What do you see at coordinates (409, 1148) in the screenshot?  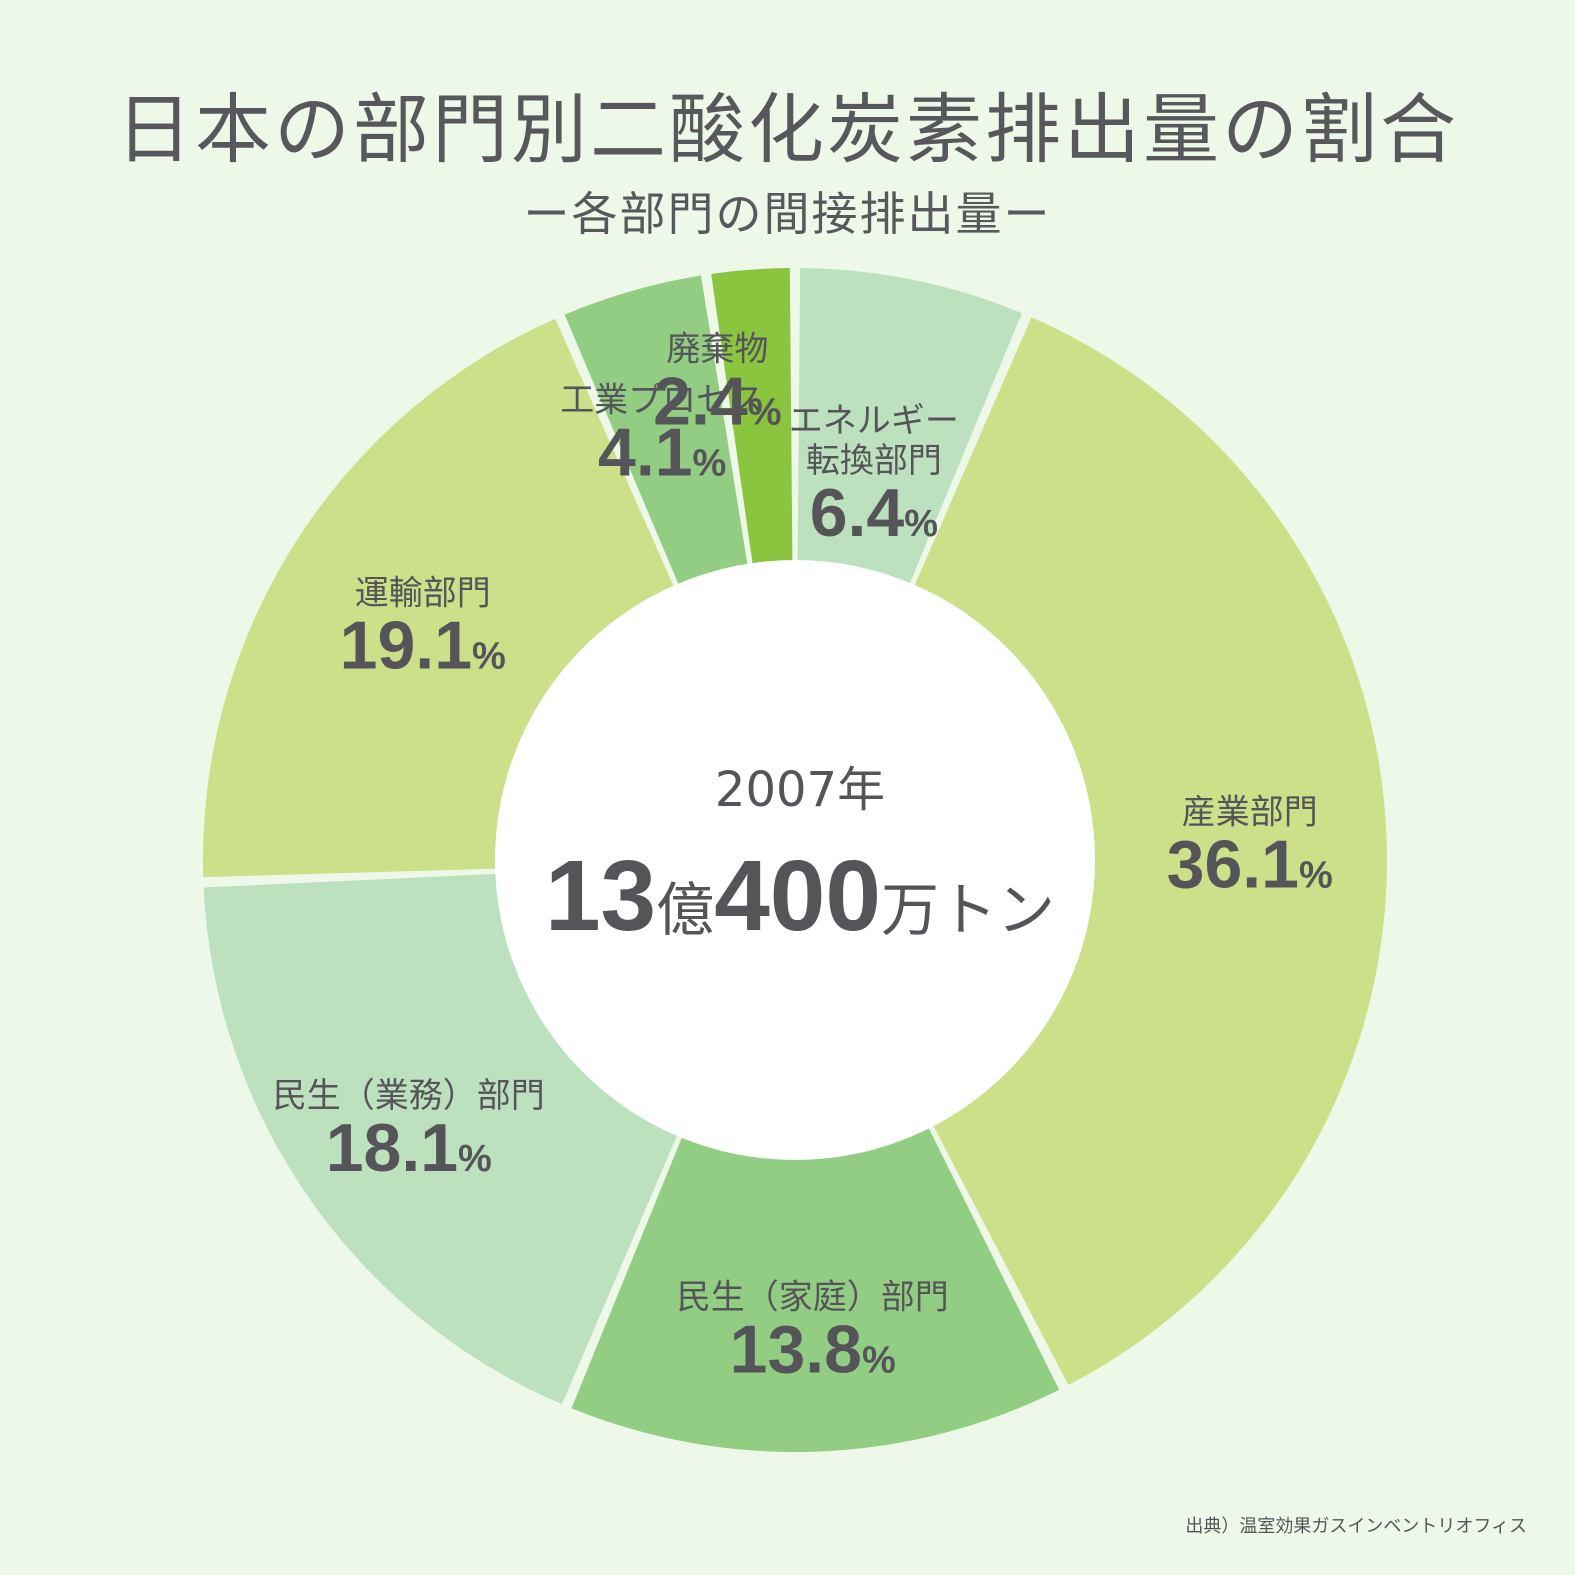 I see `slice-value-3: 18.1%` at bounding box center [409, 1148].